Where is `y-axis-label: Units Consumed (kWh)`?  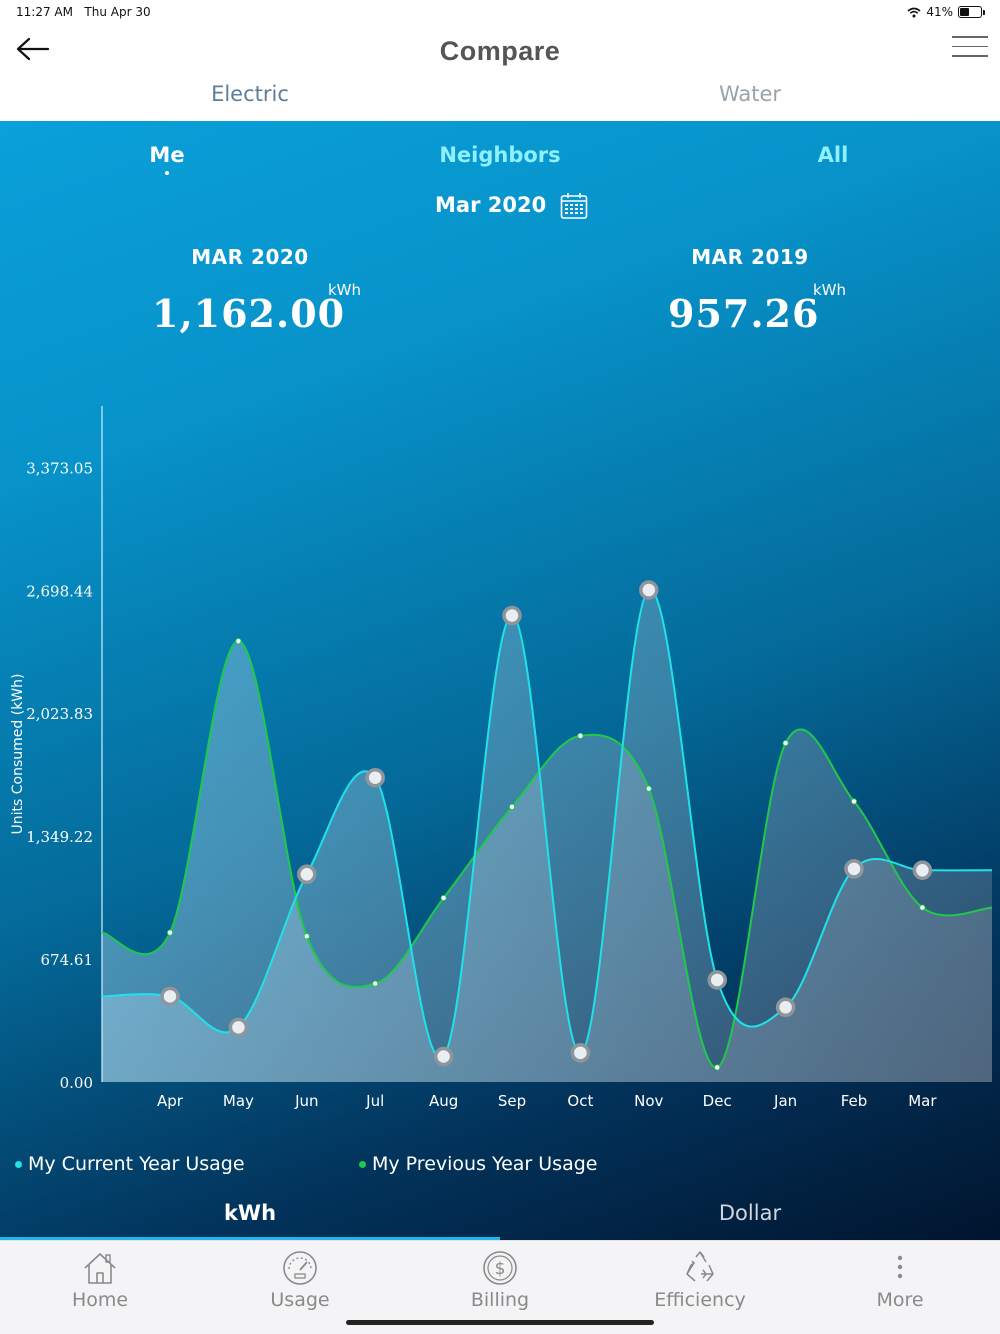 y-axis-label: Units Consumed (kWh) is located at coordinates (18, 754).